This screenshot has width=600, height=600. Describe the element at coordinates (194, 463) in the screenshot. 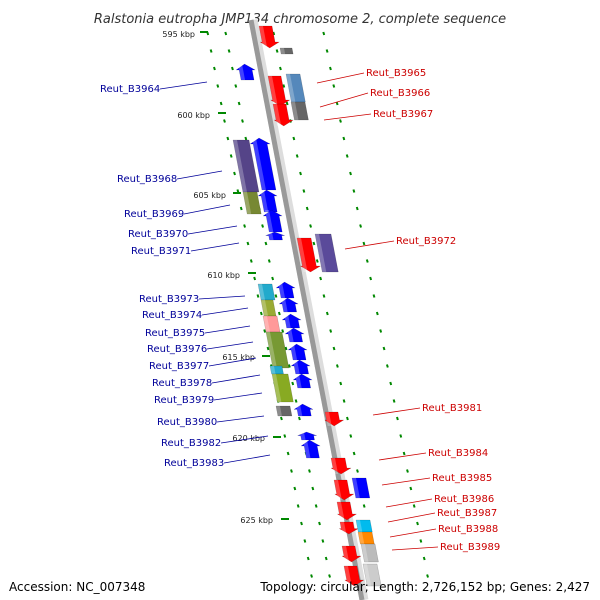

I see `gene-label-reut-b3983: Reut_B3983` at that location.